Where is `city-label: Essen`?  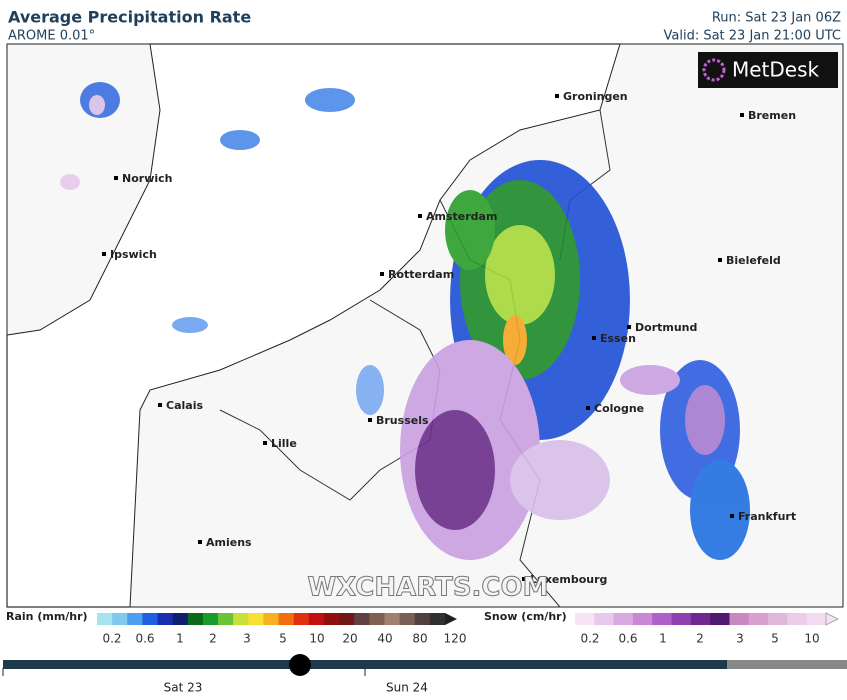 city-label: Essen is located at coordinates (618, 338).